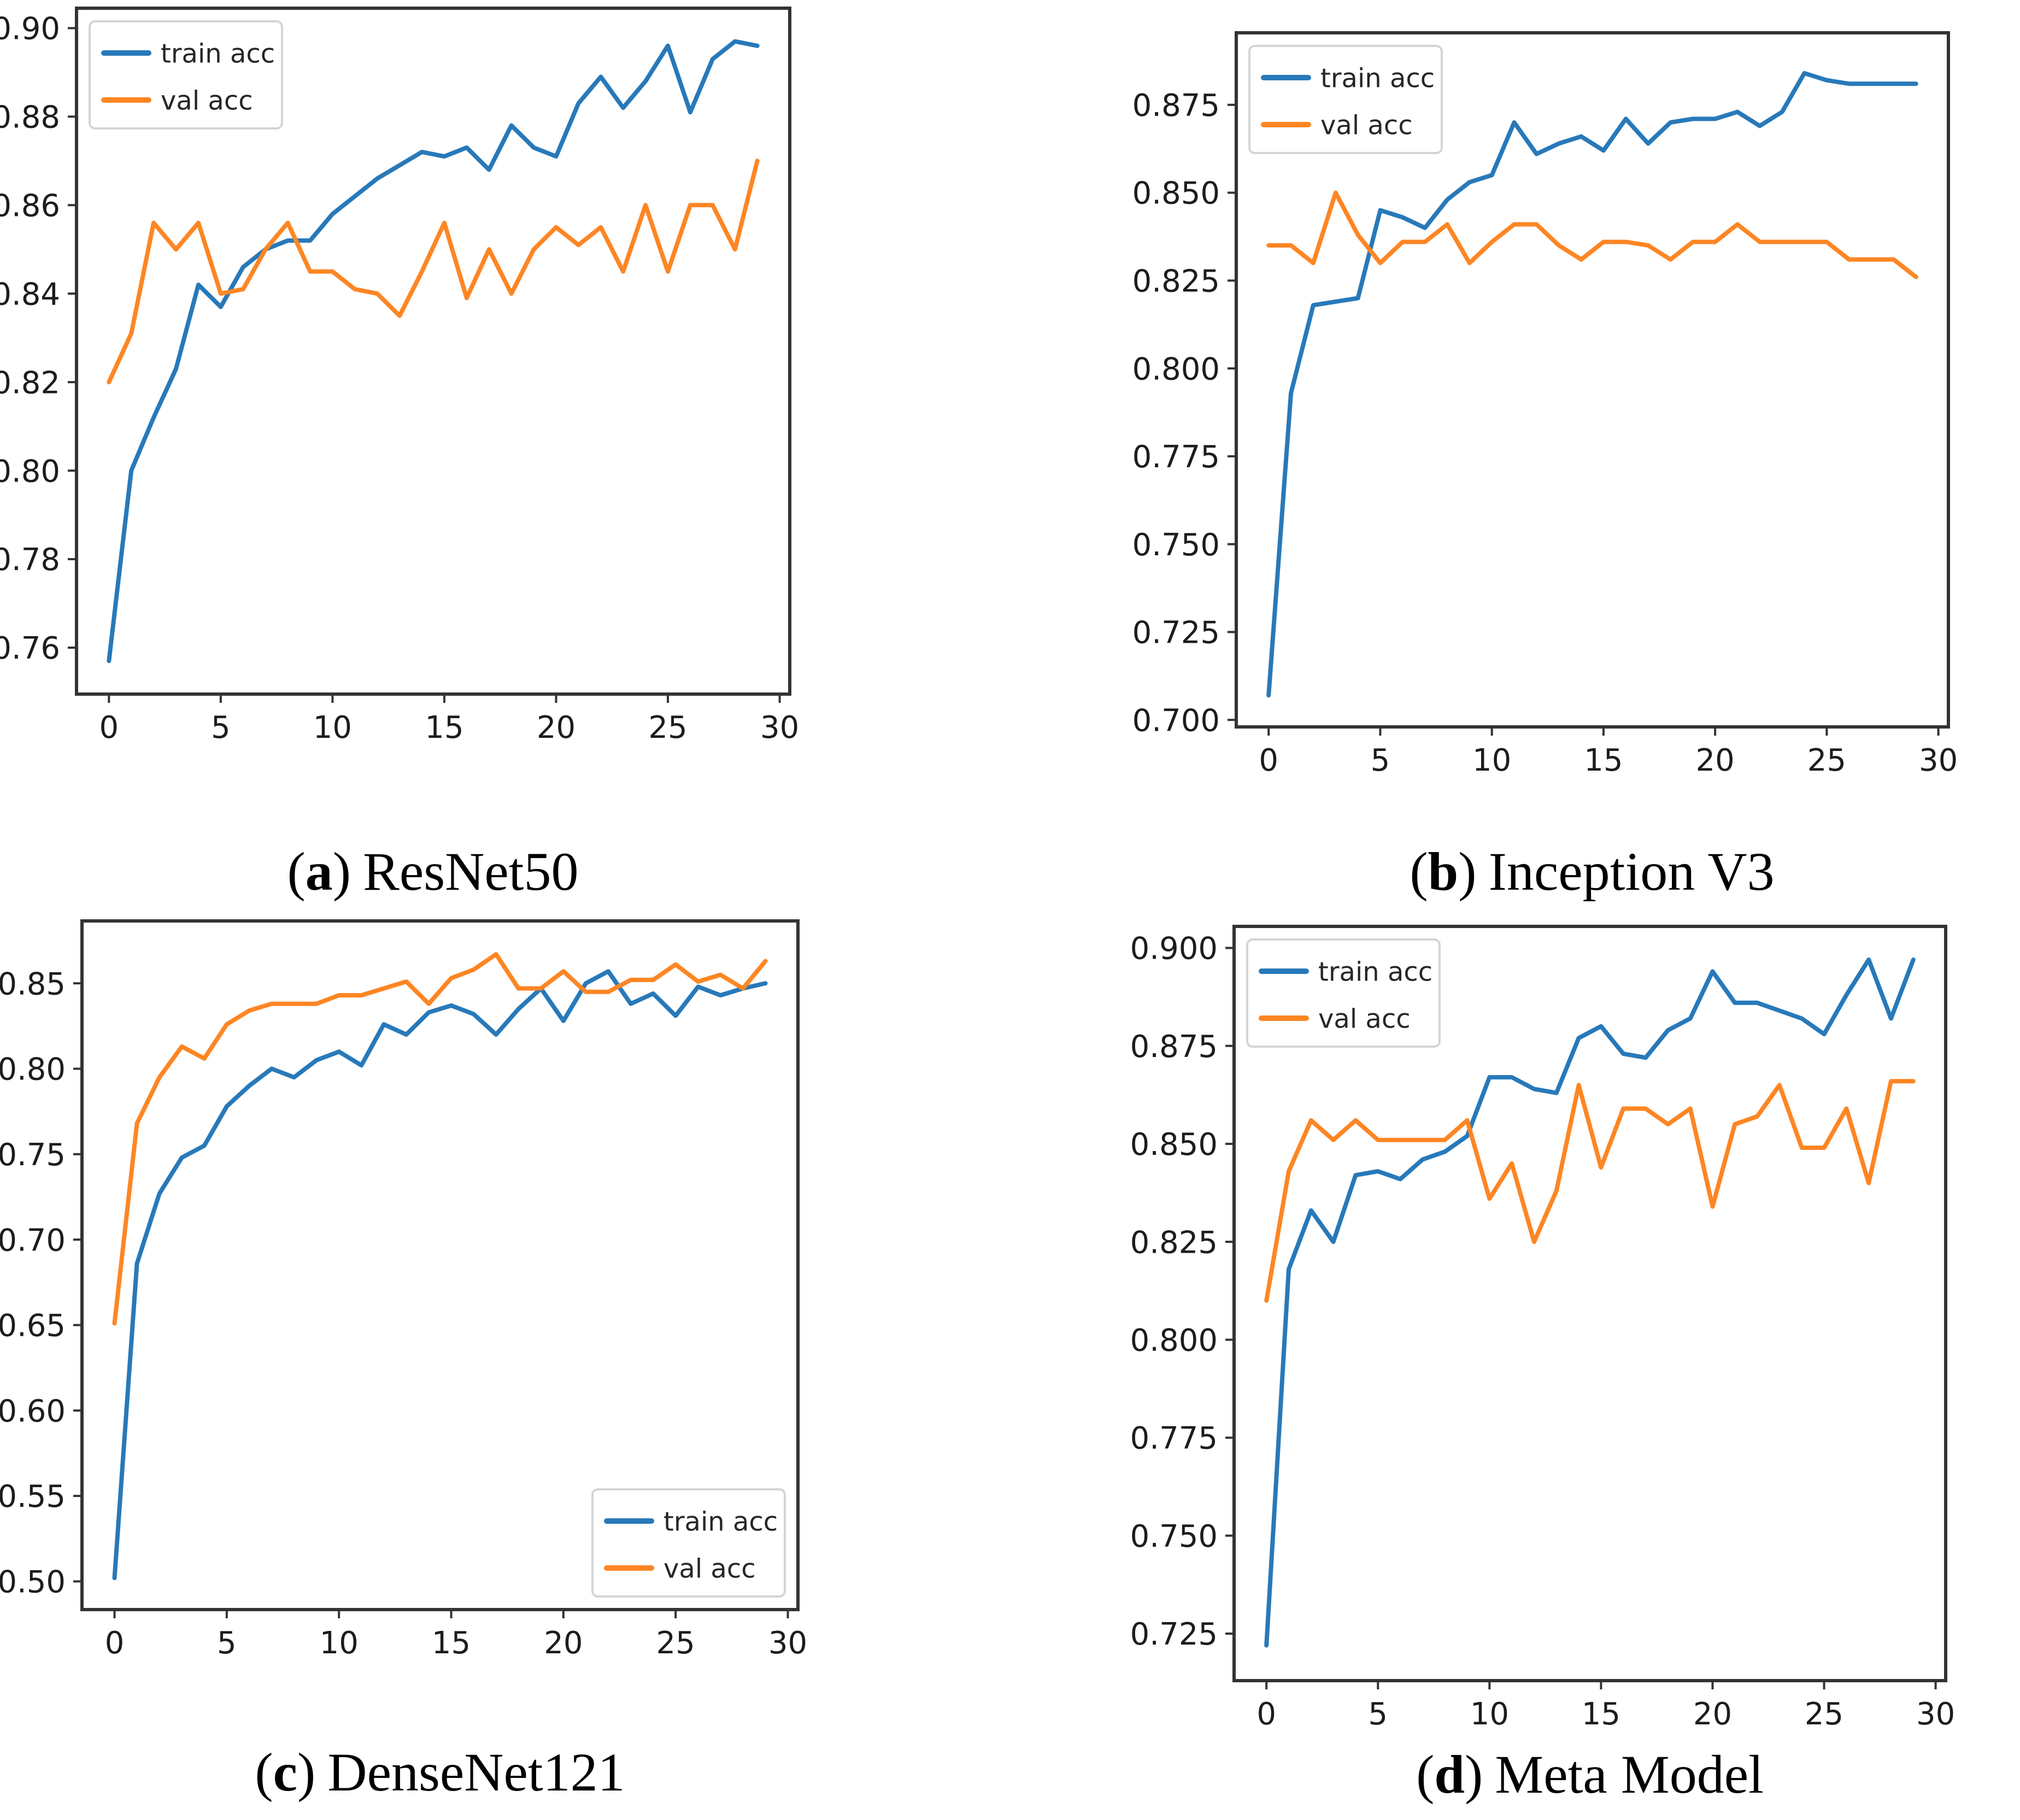 The width and height of the screenshot is (2020, 1820). Describe the element at coordinates (30, 560) in the screenshot. I see `y-tick-label: 0.78` at that location.